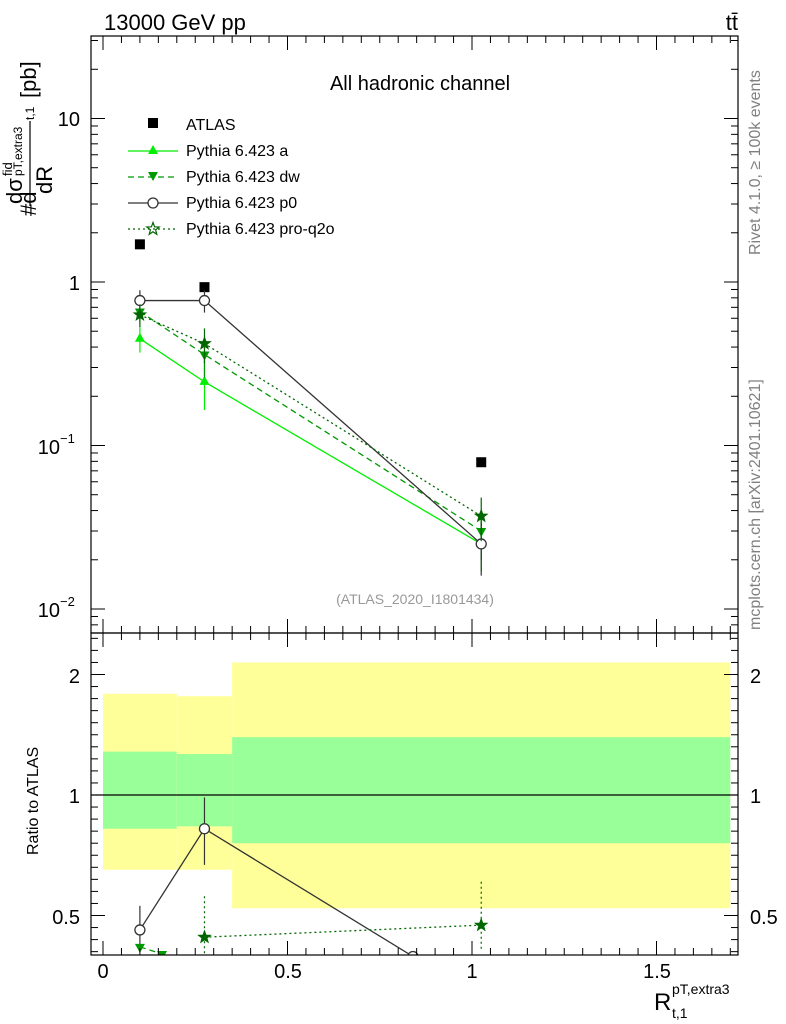 The width and height of the screenshot is (786, 1024). Describe the element at coordinates (74, 797) in the screenshot. I see `ratio-y-tick-label-1: 1` at that location.